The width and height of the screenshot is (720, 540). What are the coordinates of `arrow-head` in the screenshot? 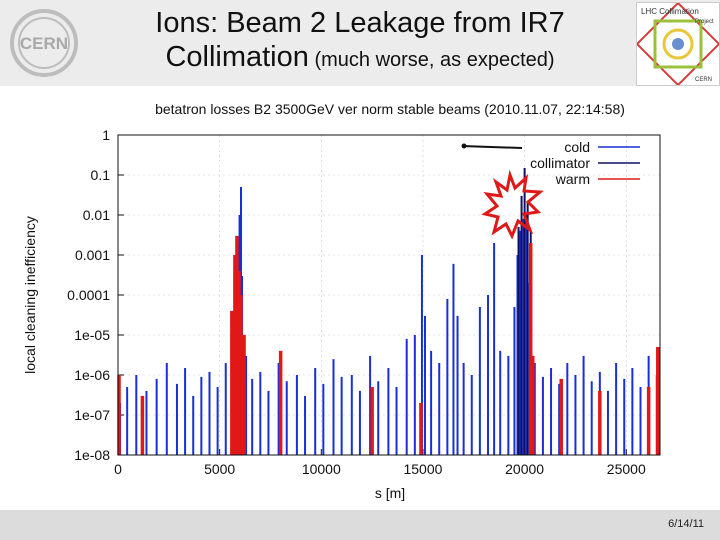 It's located at (464, 146).